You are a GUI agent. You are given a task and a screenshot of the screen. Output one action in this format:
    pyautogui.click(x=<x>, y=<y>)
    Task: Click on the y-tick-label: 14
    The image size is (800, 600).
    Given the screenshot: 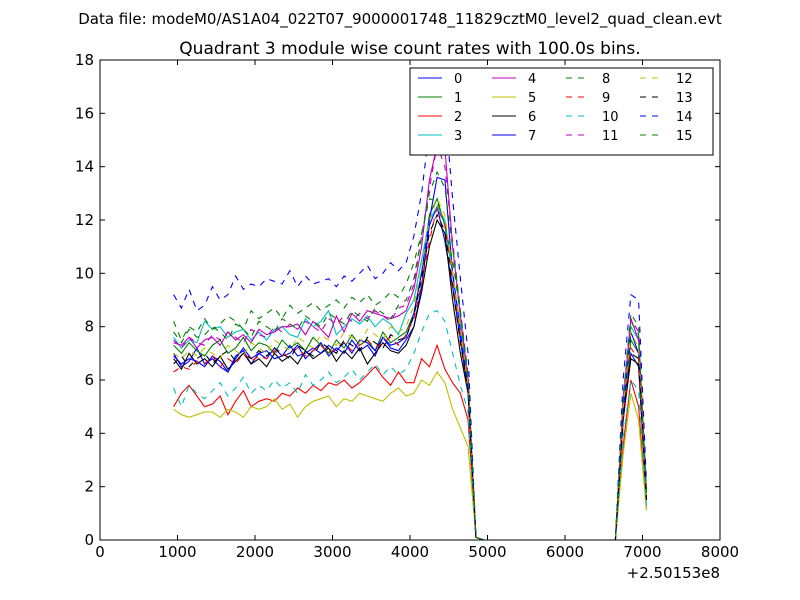 What is the action you would take?
    pyautogui.click(x=84, y=167)
    